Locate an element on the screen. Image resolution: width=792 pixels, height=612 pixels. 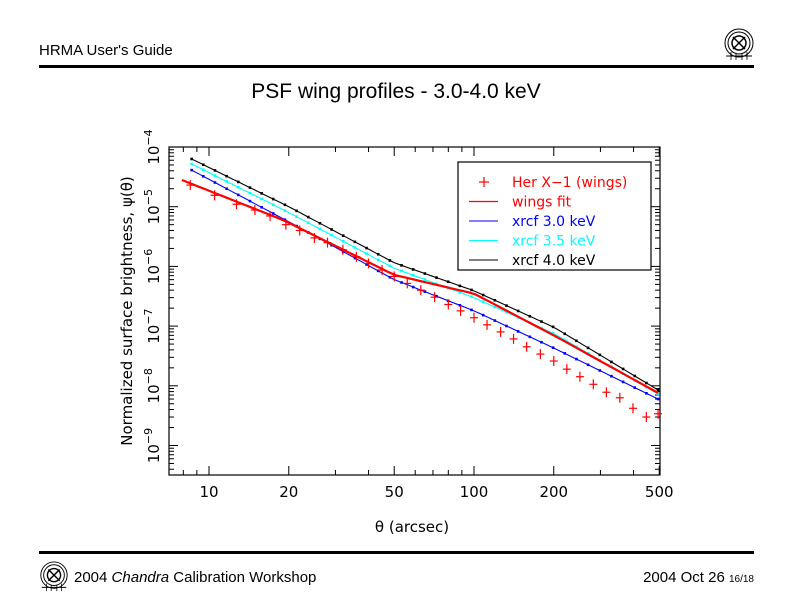
y-tick-label: 10−9 is located at coordinates (152, 445).